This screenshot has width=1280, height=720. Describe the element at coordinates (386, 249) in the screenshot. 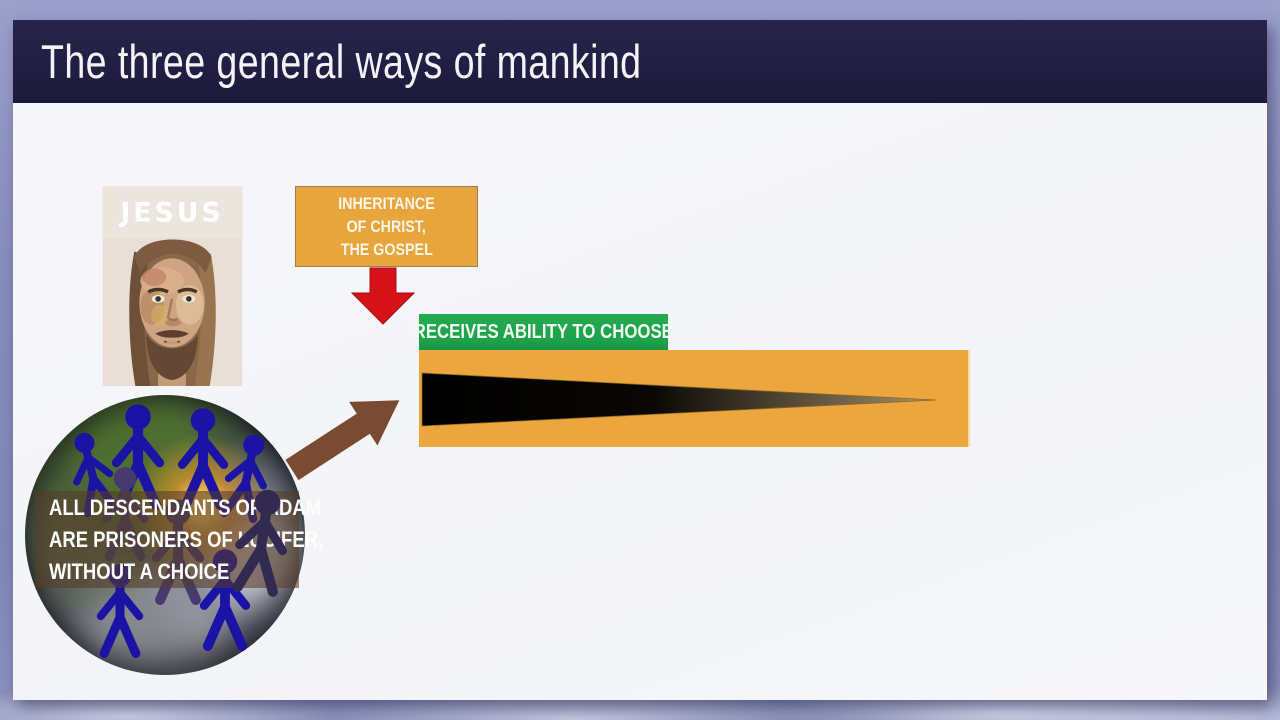

I see `inheritance-line-3: THE GOSPEL` at that location.